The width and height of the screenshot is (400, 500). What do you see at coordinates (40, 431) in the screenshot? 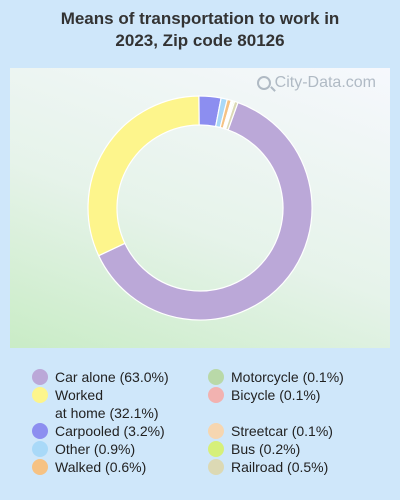
I see `legend-swatch-carpooled` at bounding box center [40, 431].